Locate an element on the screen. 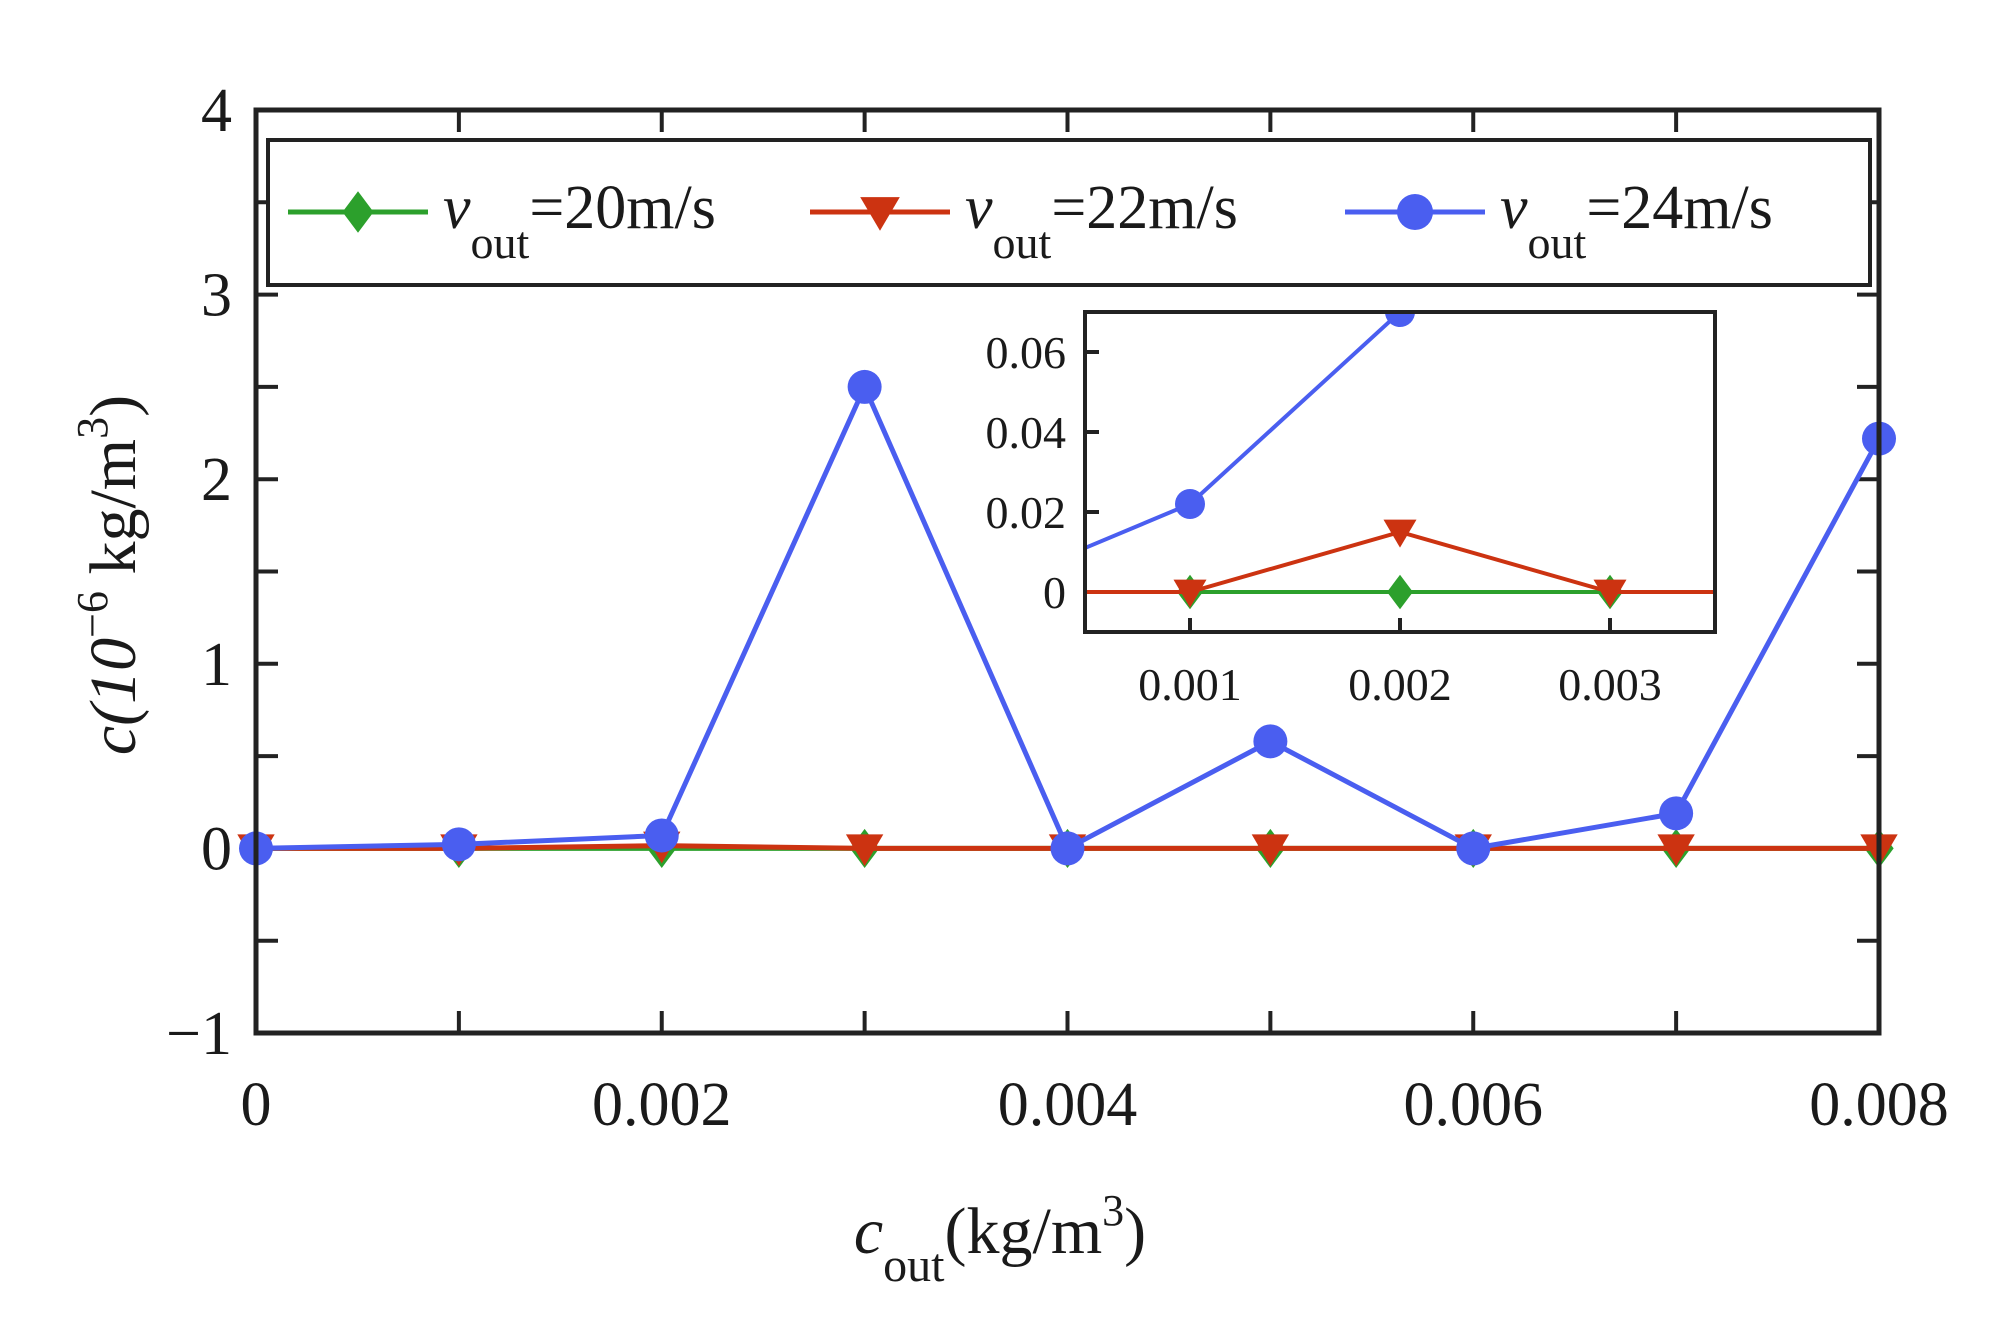 This screenshot has width=1991, height=1320. legend-box is located at coordinates (1069, 212).